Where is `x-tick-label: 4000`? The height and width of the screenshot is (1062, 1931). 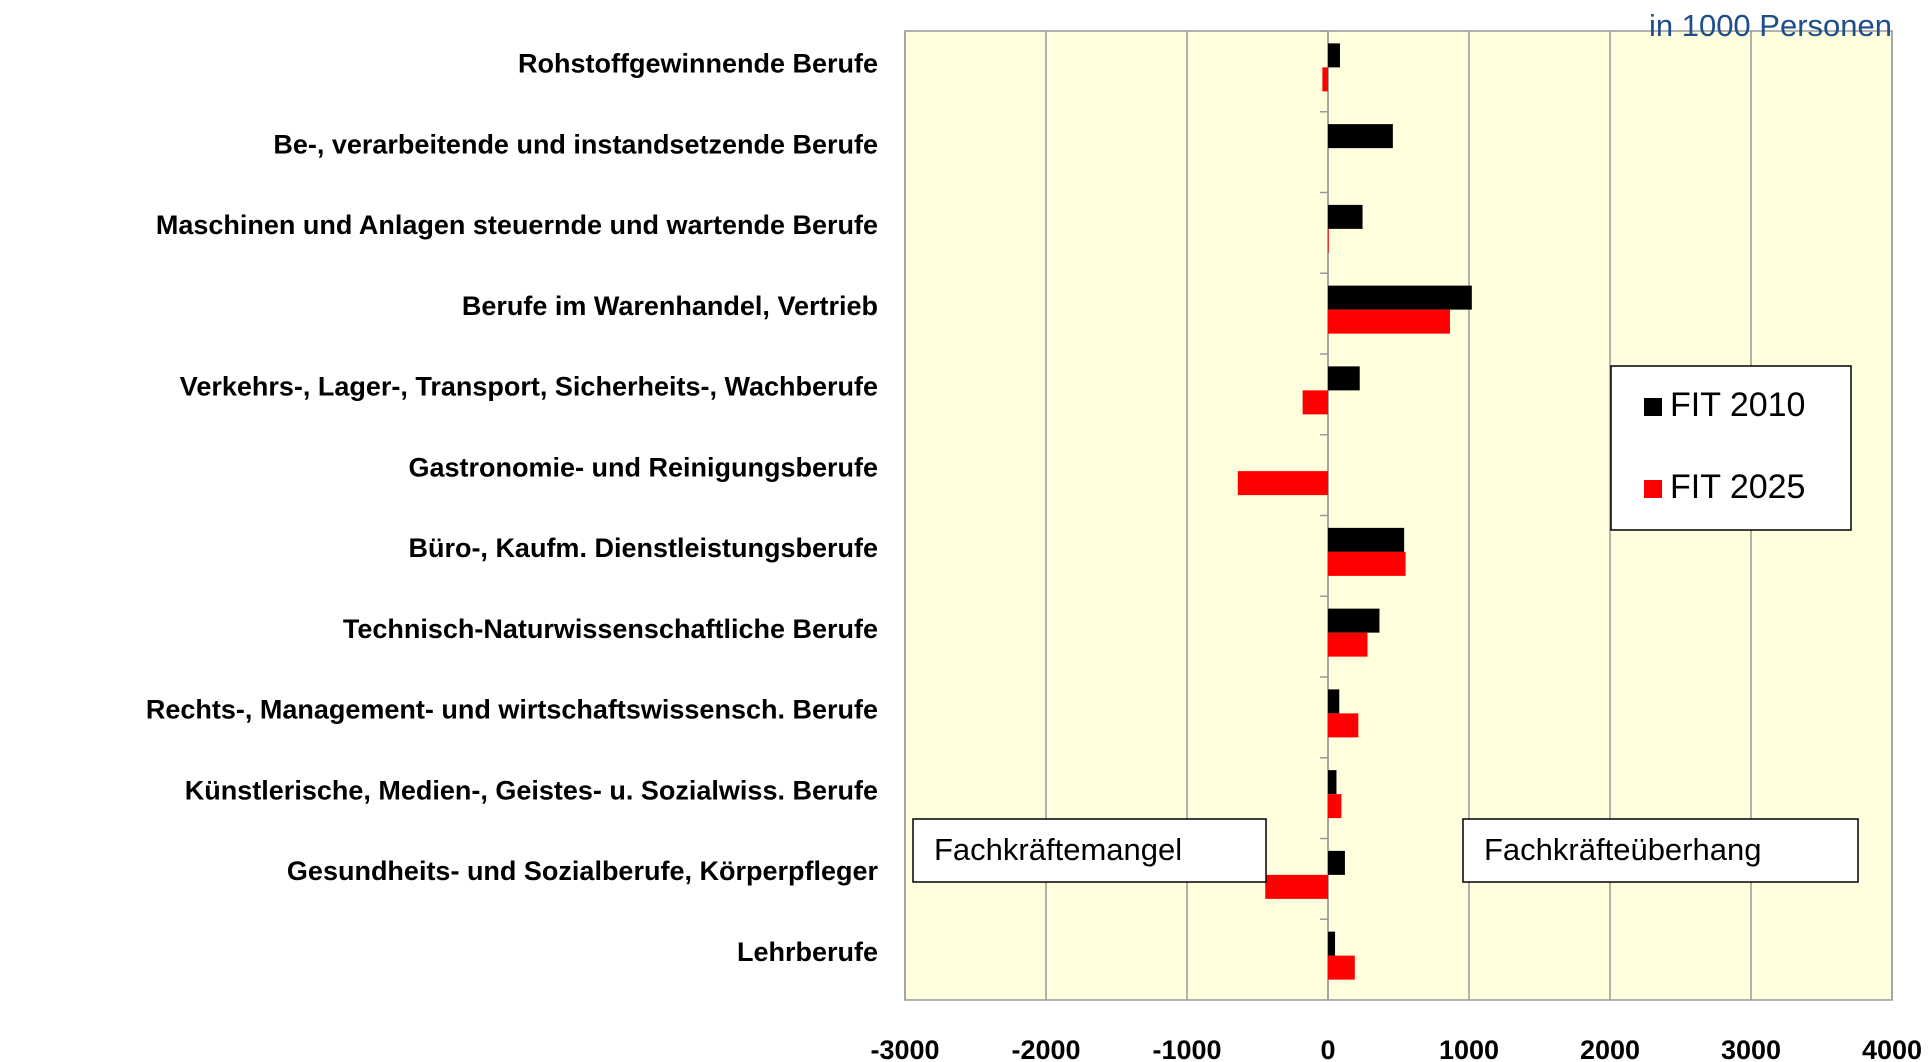
x-tick-label: 4000 is located at coordinates (1892, 1048).